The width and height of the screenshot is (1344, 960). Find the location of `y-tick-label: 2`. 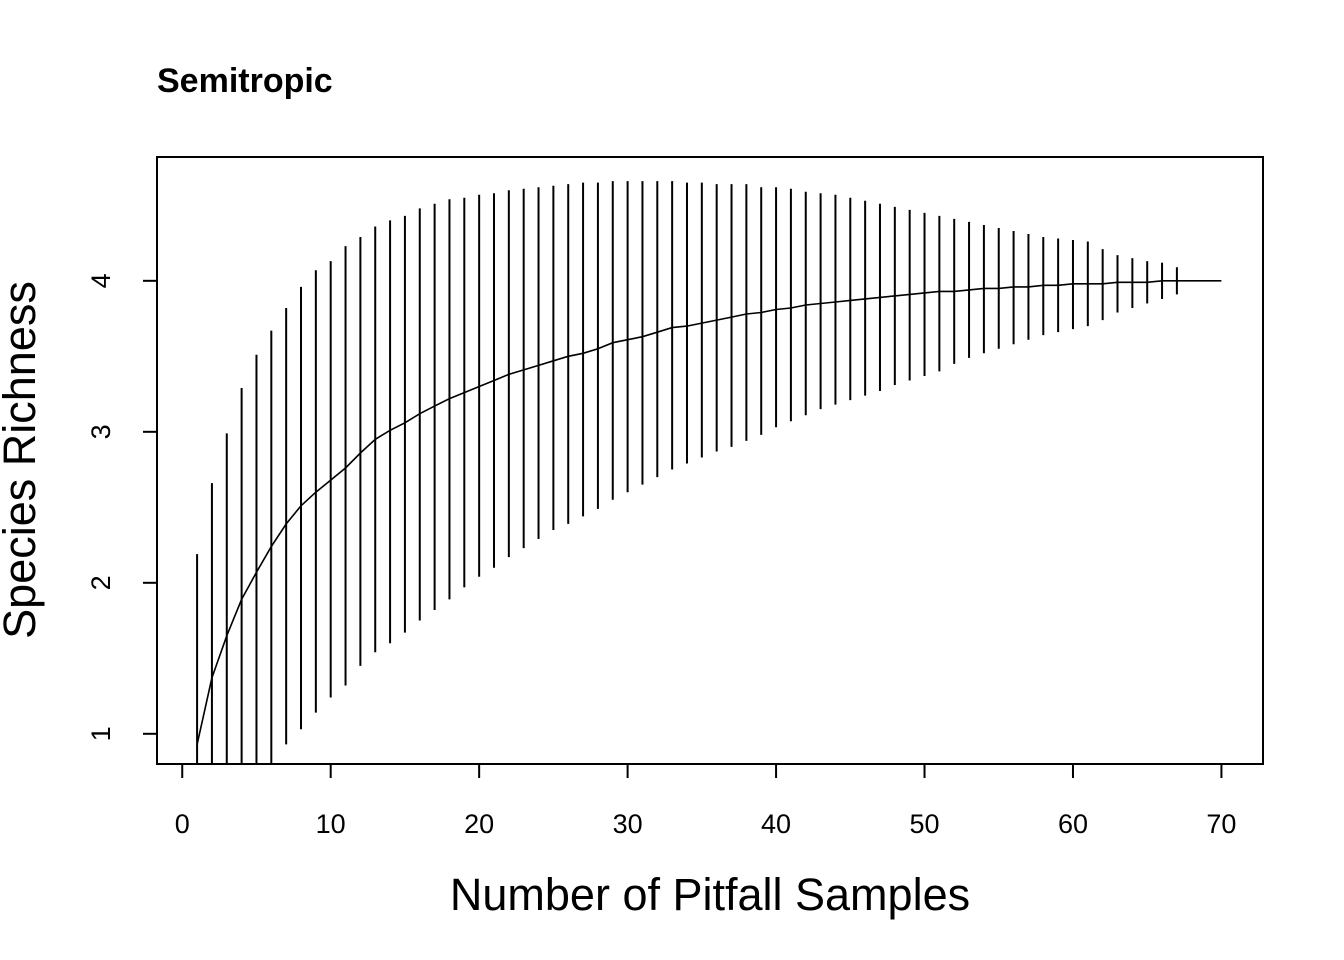

y-tick-label: 2 is located at coordinates (101, 582).